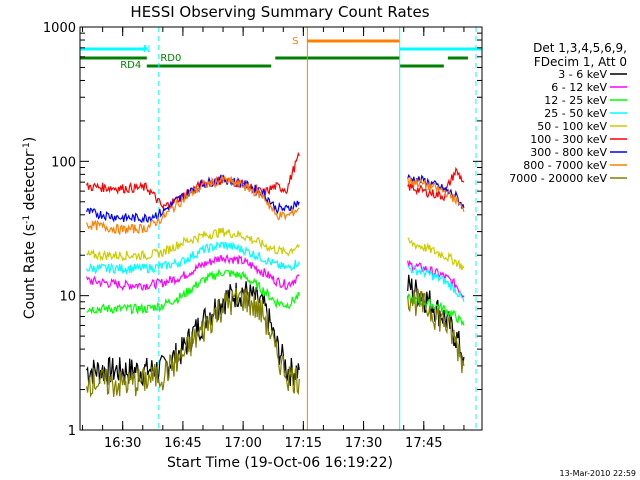 Image resolution: width=640 pixels, height=480 pixels. Describe the element at coordinates (580, 48) in the screenshot. I see `legend-header-1: Det 1,3,4,5,6,9,` at that location.